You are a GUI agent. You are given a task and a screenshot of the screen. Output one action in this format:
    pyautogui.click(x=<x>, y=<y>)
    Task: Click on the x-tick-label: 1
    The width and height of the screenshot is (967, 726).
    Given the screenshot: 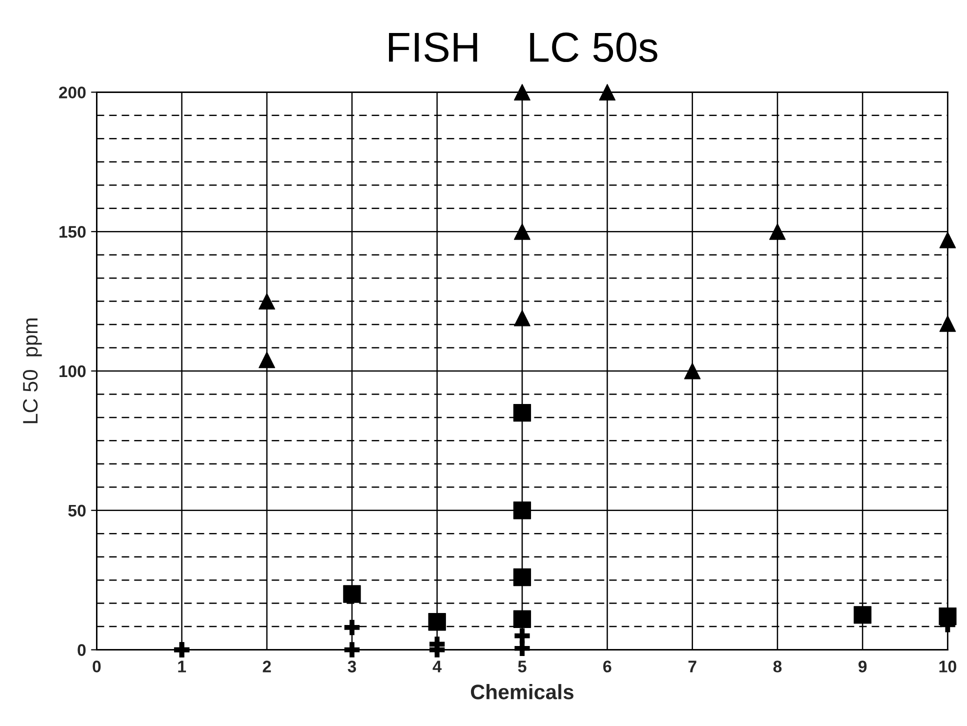 What is the action you would take?
    pyautogui.click(x=182, y=666)
    